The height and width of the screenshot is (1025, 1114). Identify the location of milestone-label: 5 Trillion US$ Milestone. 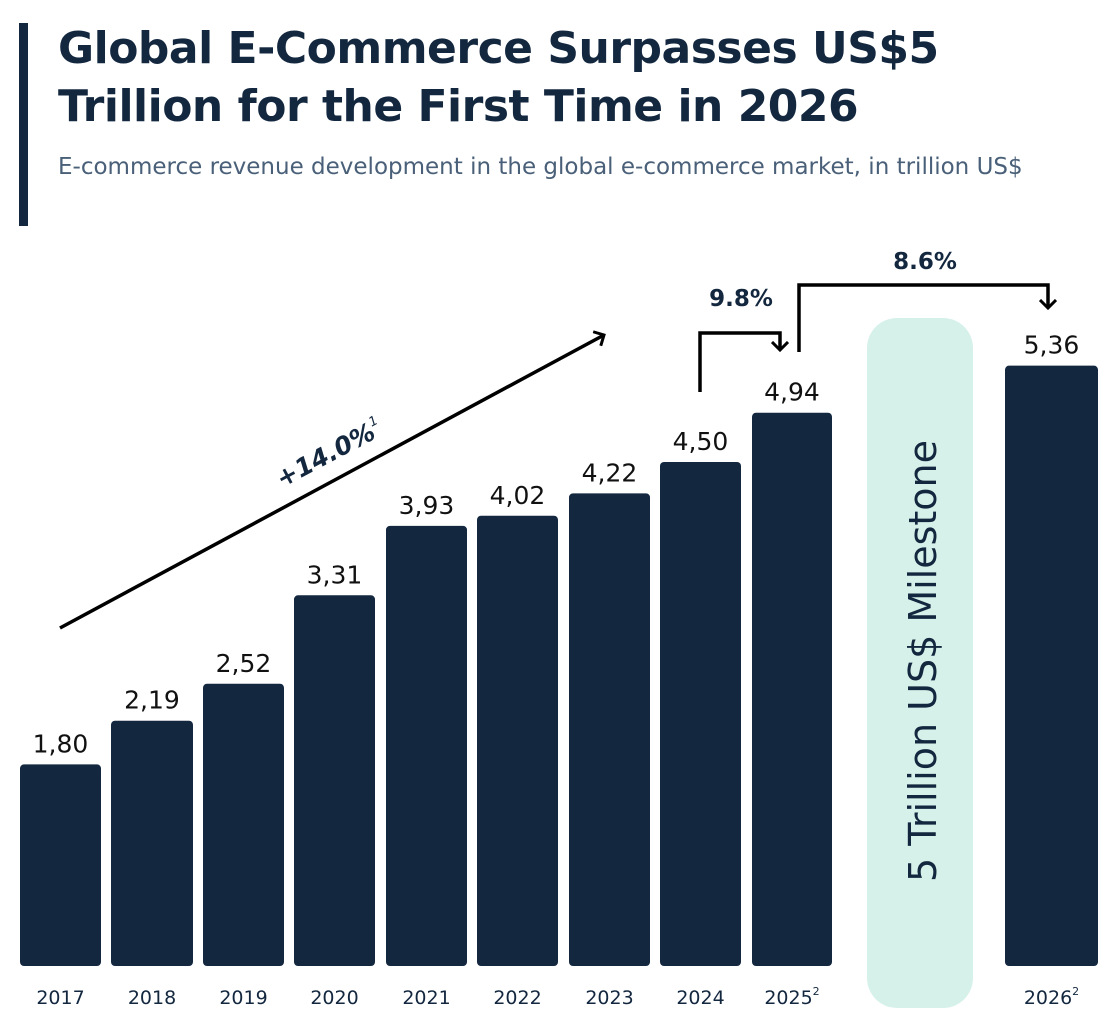
(923, 661).